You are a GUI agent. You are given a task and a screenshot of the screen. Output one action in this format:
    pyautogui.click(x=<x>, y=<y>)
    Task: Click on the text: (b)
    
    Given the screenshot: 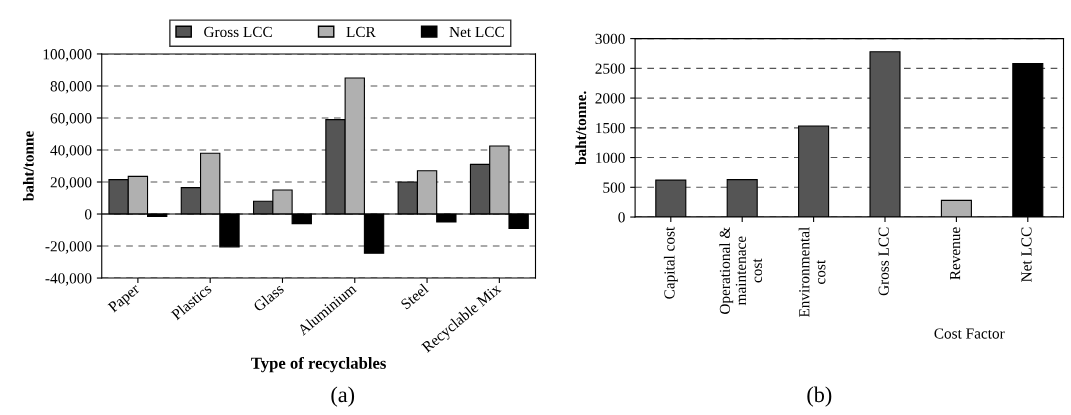 What is the action you would take?
    pyautogui.click(x=819, y=396)
    